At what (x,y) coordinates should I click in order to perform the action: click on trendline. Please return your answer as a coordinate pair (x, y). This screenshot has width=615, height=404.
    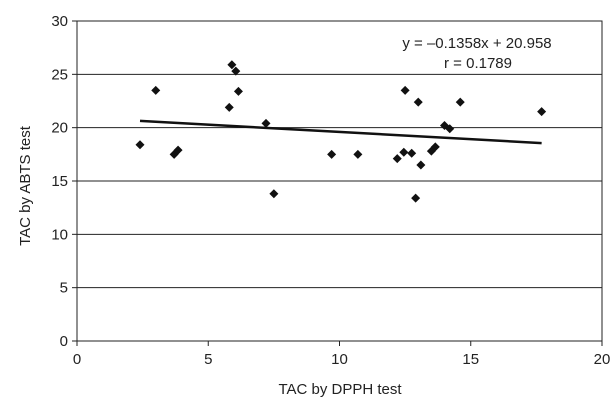
    Looking at the image, I should click on (340, 132).